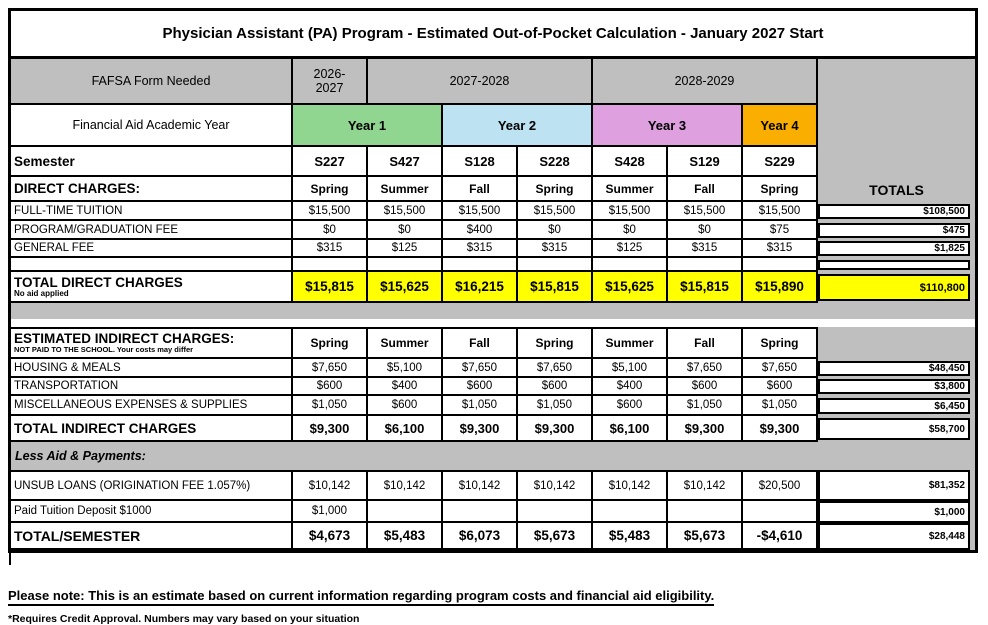 The height and width of the screenshot is (625, 988). What do you see at coordinates (780, 536) in the screenshot?
I see `total-semester-value-cell: -$4,610` at bounding box center [780, 536].